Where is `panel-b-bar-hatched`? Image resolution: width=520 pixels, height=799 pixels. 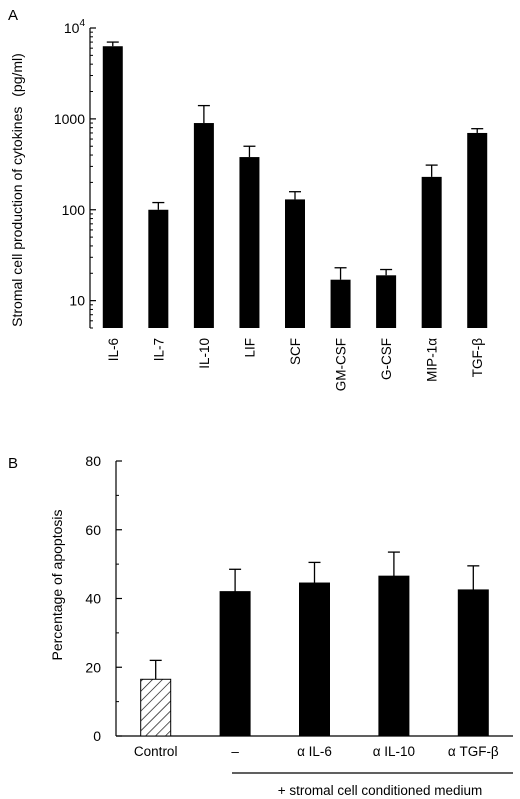 panel-b-bar-hatched is located at coordinates (156, 707).